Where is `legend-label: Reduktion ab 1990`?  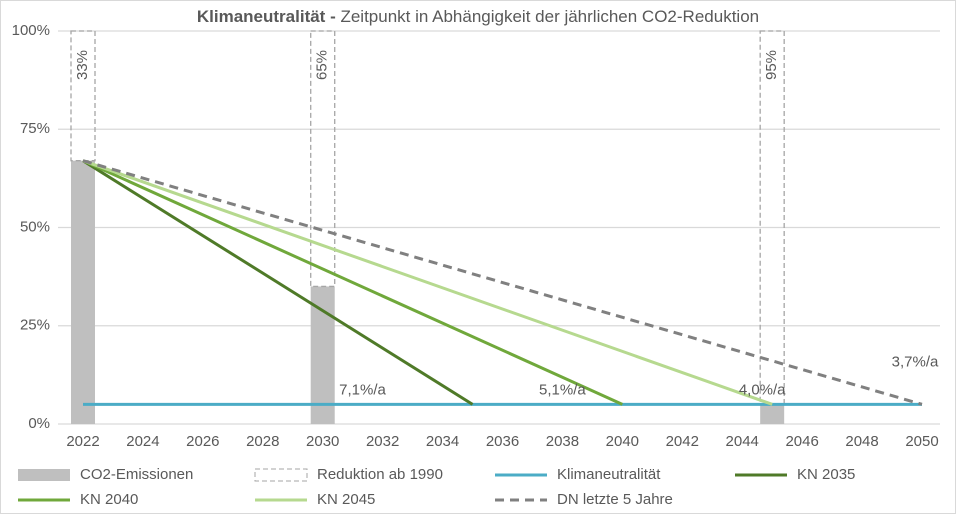 legend-label: Reduktion ab 1990 is located at coordinates (380, 474).